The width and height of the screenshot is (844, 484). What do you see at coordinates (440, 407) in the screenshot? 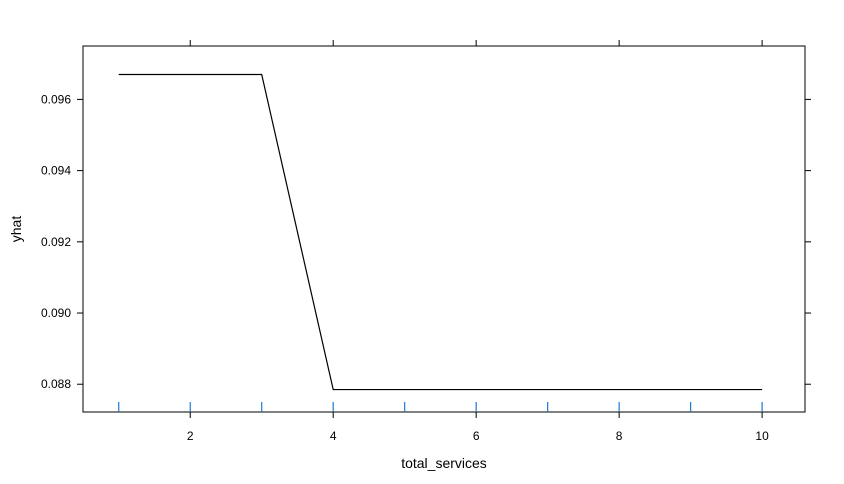
I see `rug-marks` at bounding box center [440, 407].